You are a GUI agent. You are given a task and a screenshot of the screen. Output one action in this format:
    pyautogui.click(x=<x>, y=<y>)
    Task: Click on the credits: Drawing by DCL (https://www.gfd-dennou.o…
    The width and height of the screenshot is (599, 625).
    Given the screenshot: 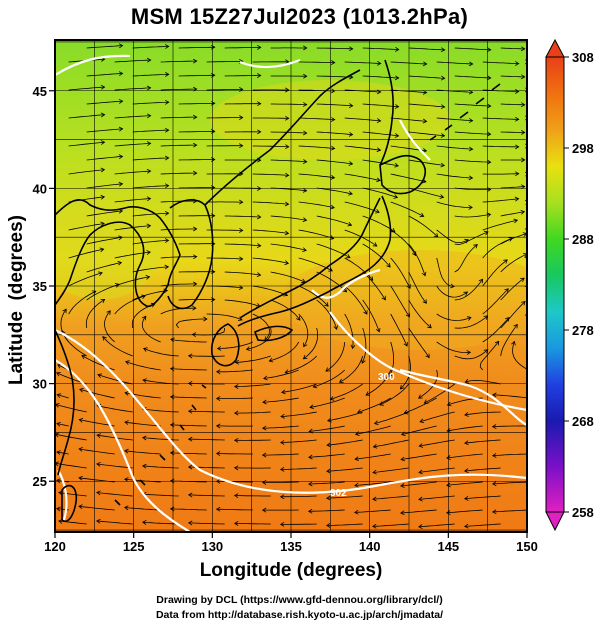 What is the action you would take?
    pyautogui.click(x=299, y=608)
    